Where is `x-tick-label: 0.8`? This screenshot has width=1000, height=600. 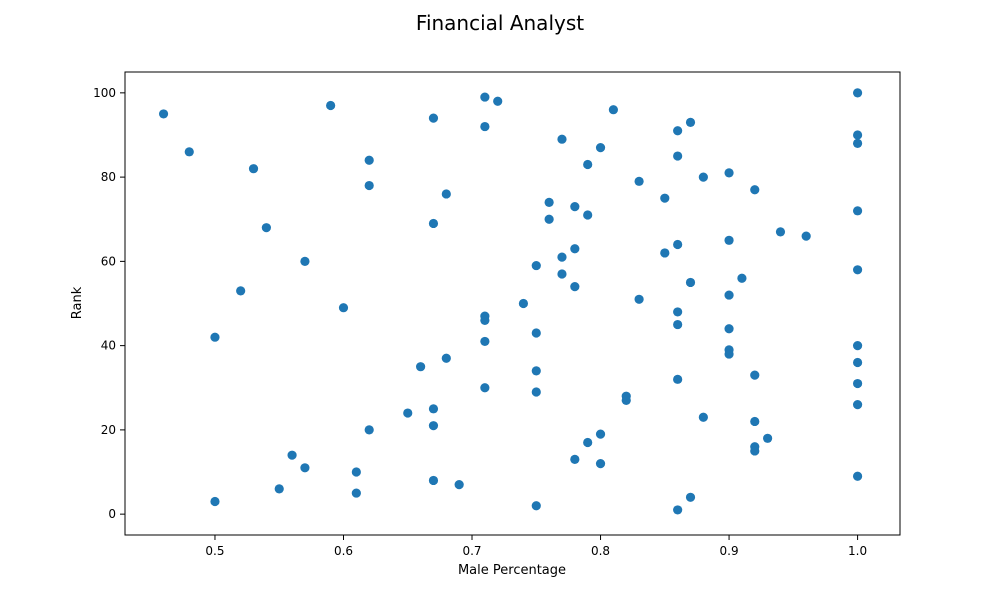 x-tick-label: 0.8 is located at coordinates (600, 551).